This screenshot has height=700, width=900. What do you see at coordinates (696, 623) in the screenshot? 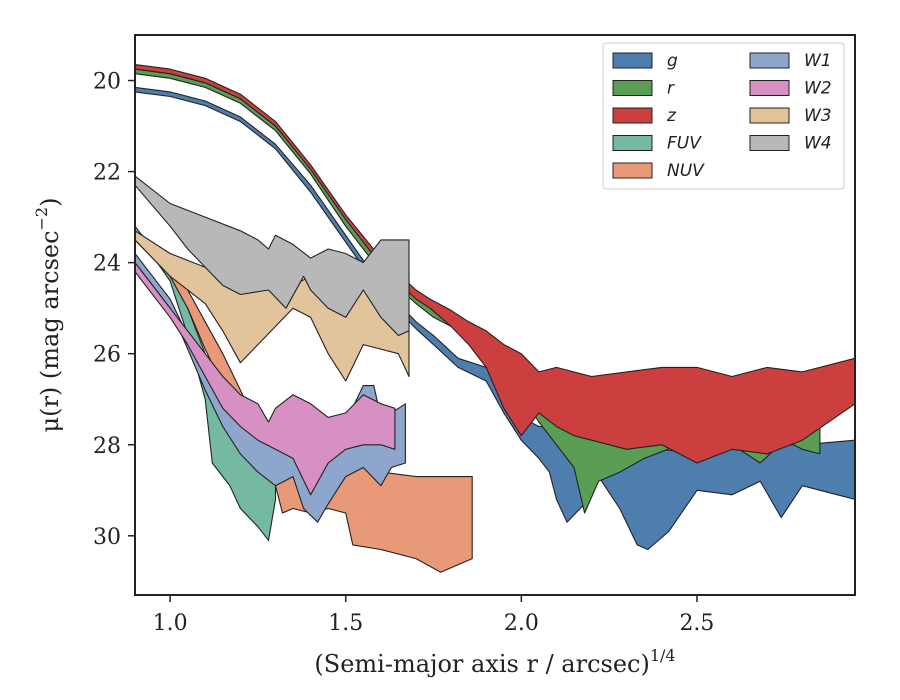
I see `x-tick-label: 2.5` at bounding box center [696, 623].